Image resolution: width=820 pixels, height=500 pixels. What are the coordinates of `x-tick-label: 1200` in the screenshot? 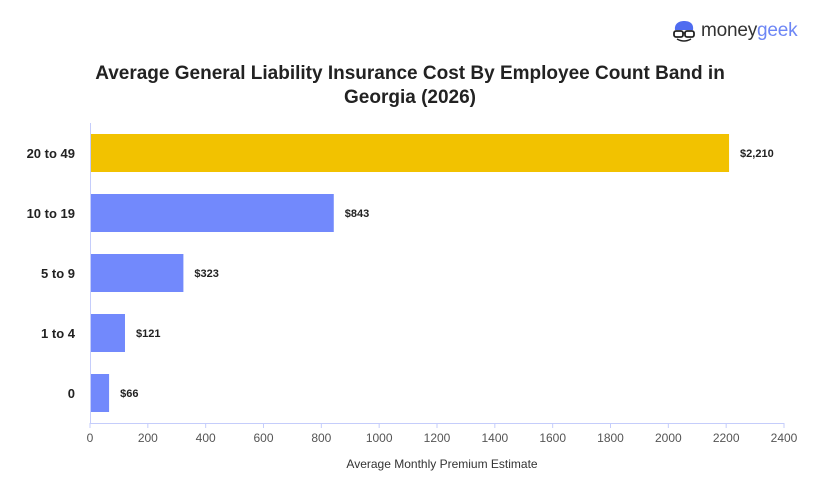 It's located at (437, 438).